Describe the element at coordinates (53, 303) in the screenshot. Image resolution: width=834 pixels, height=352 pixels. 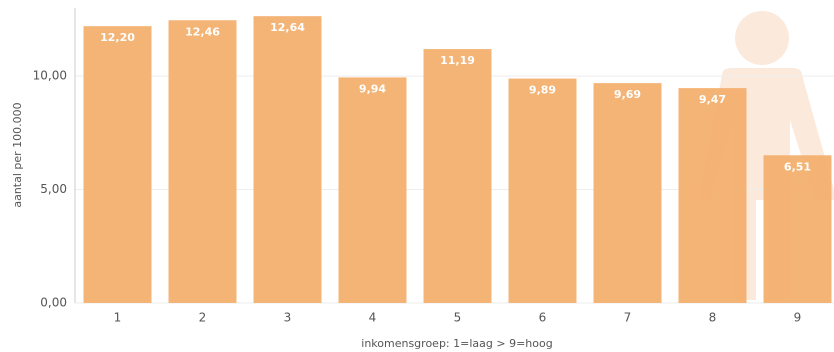
I see `y-tick-label: 0,00` at that location.